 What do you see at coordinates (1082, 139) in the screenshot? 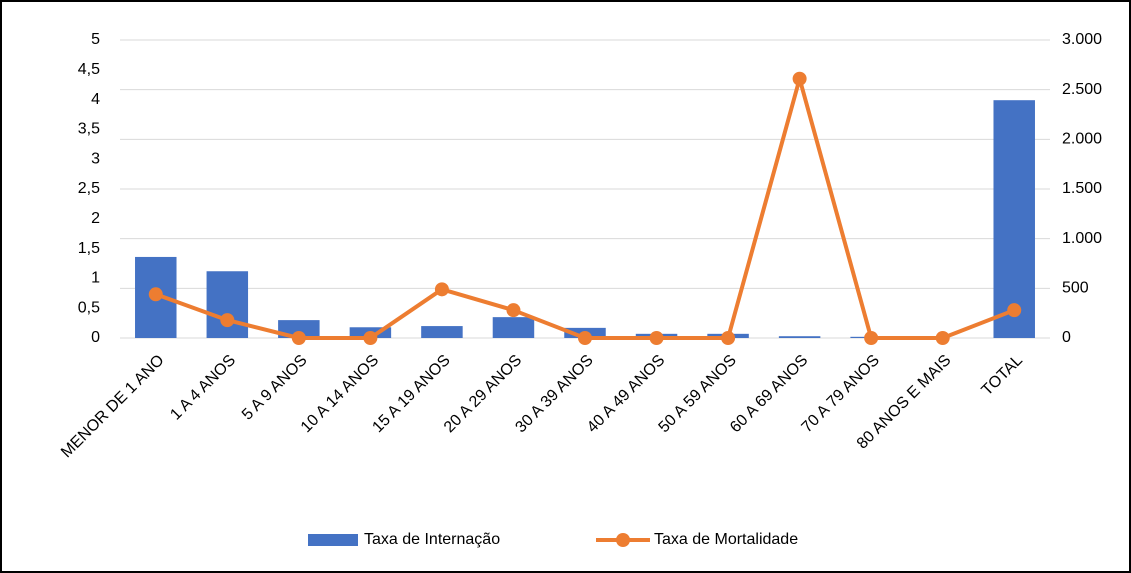
I see `y2-tick-label: 2.000` at bounding box center [1082, 139].